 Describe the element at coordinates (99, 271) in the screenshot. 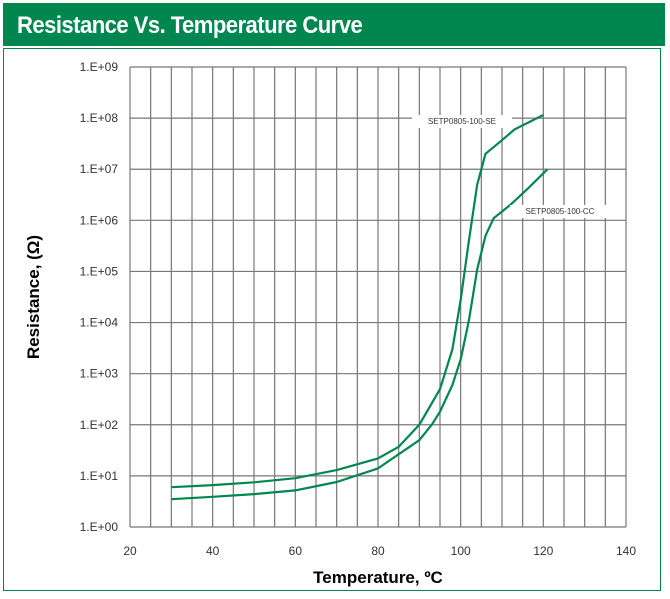

I see `y-tick-label: 1.E+05` at that location.